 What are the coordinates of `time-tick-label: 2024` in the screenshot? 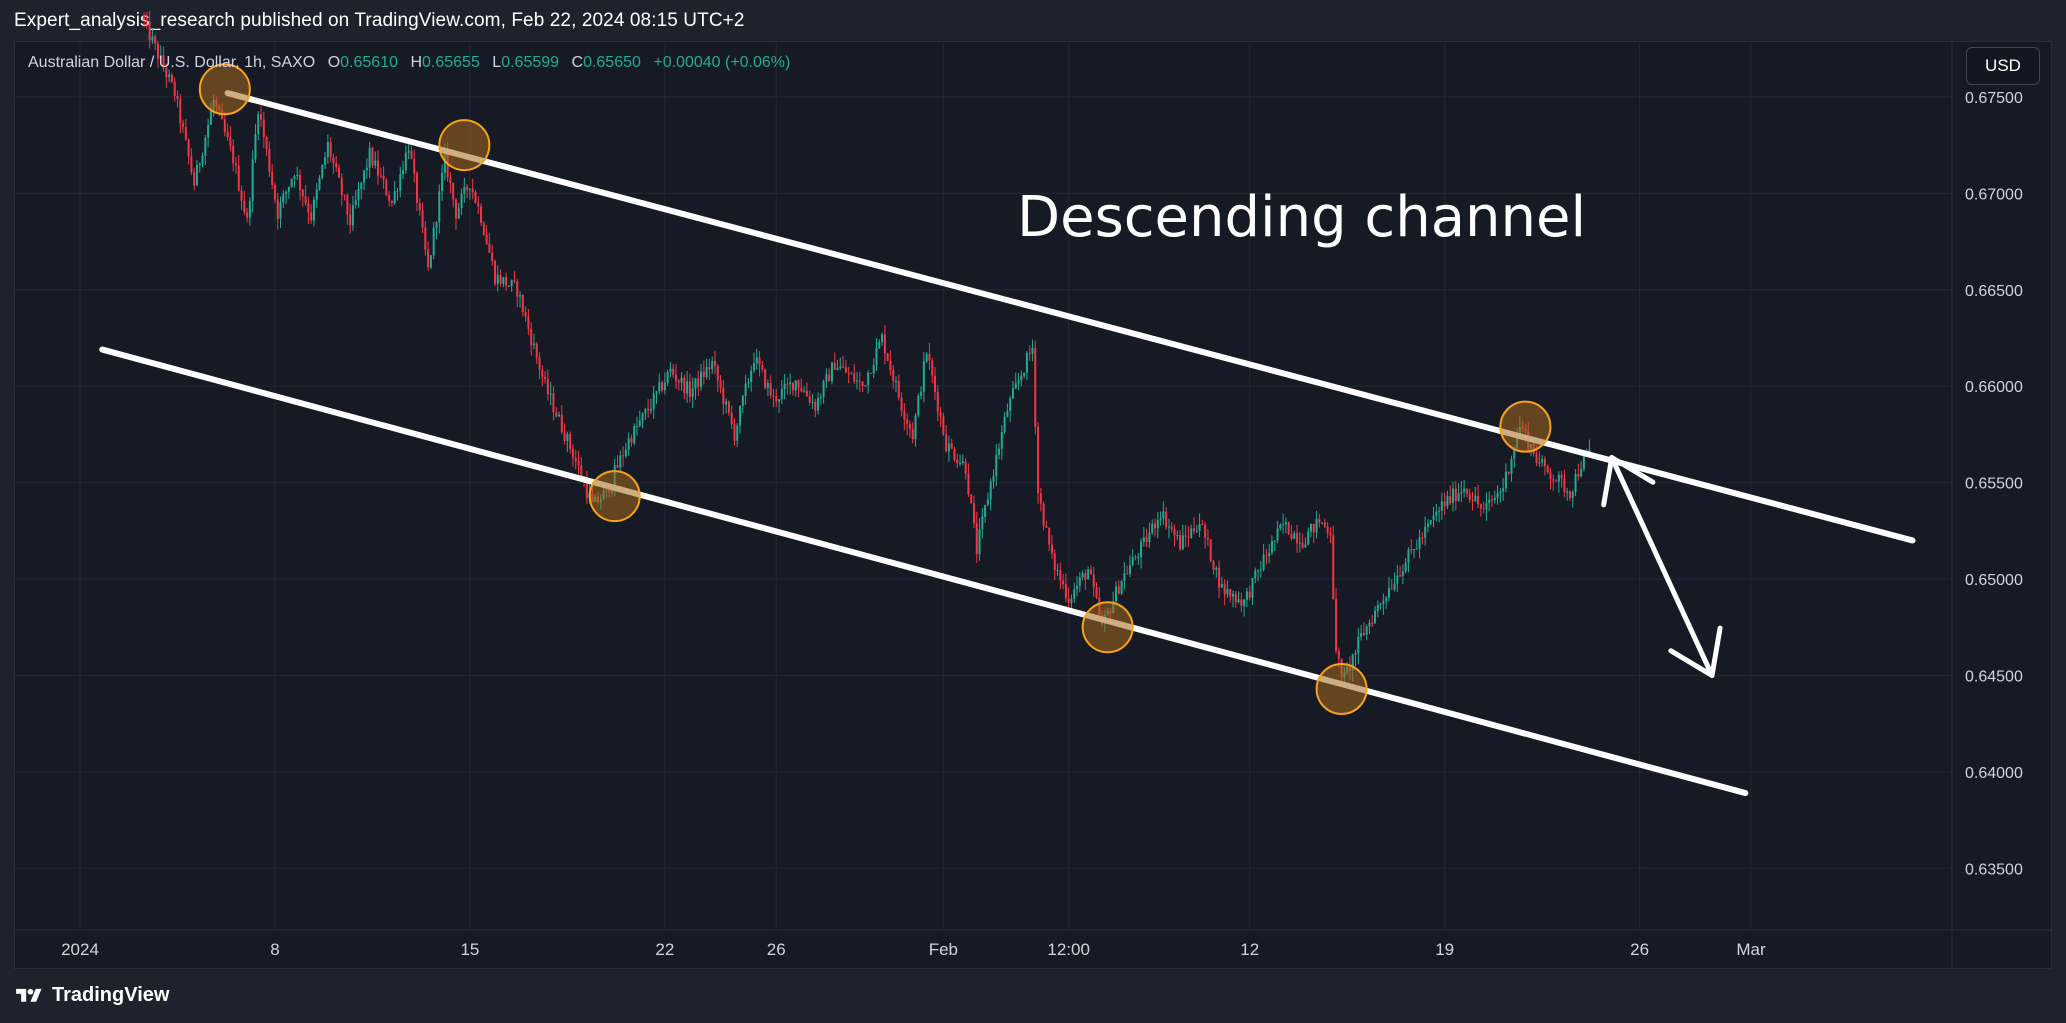 It's located at (80, 949).